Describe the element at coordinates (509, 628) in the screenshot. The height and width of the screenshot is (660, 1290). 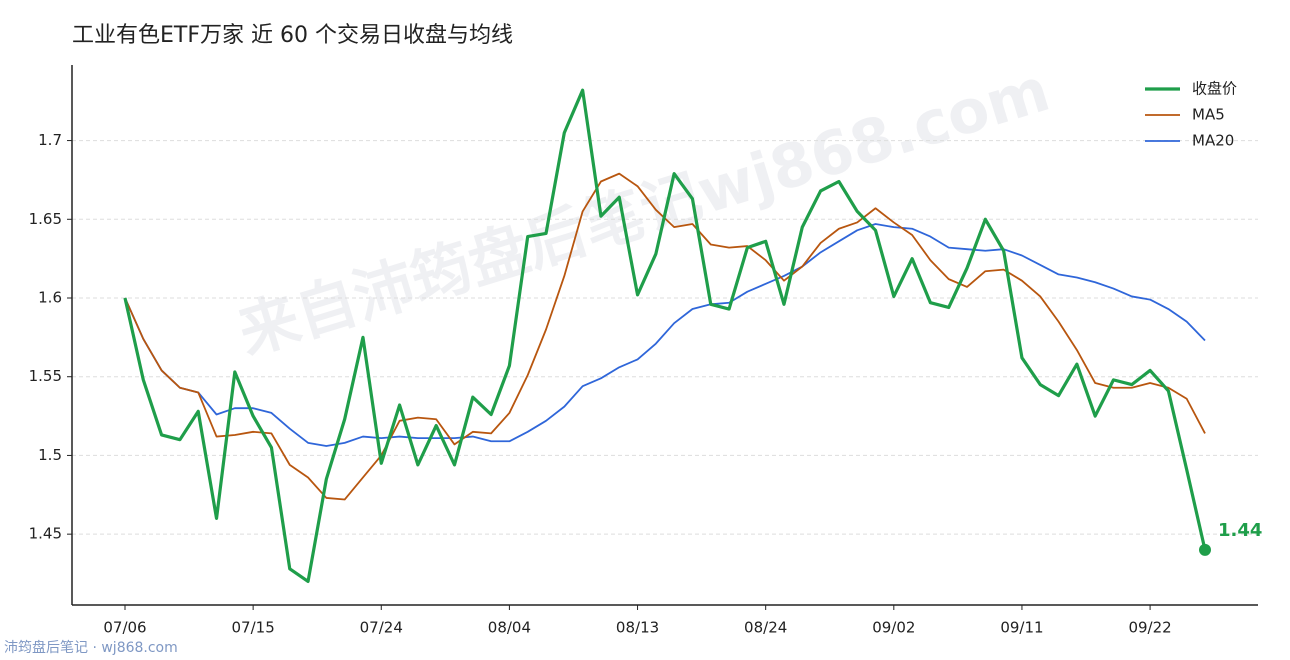
I see `x-tick-label: 08/04` at that location.